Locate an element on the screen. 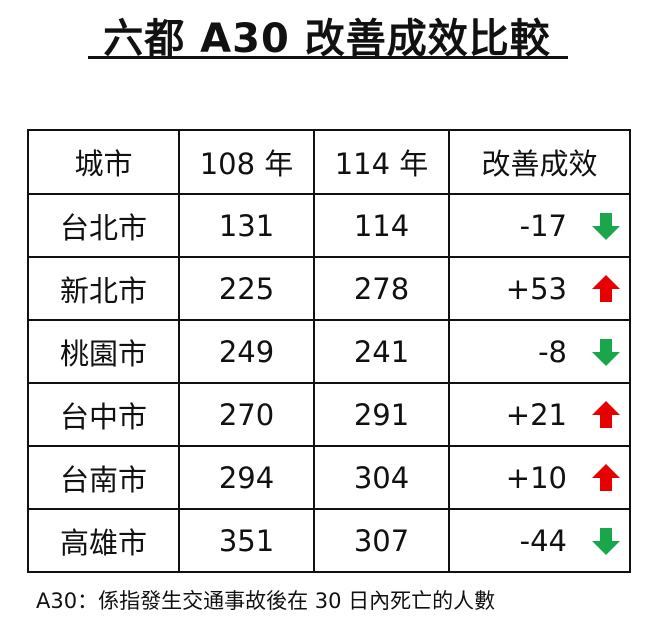  change-cell: +53 is located at coordinates (539, 288).